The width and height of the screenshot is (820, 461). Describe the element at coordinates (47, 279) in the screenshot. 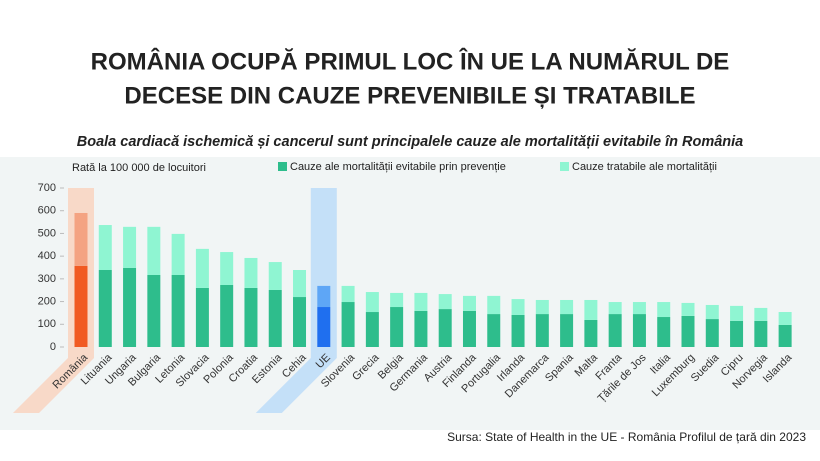

I see `y-tick-label: 300` at that location.